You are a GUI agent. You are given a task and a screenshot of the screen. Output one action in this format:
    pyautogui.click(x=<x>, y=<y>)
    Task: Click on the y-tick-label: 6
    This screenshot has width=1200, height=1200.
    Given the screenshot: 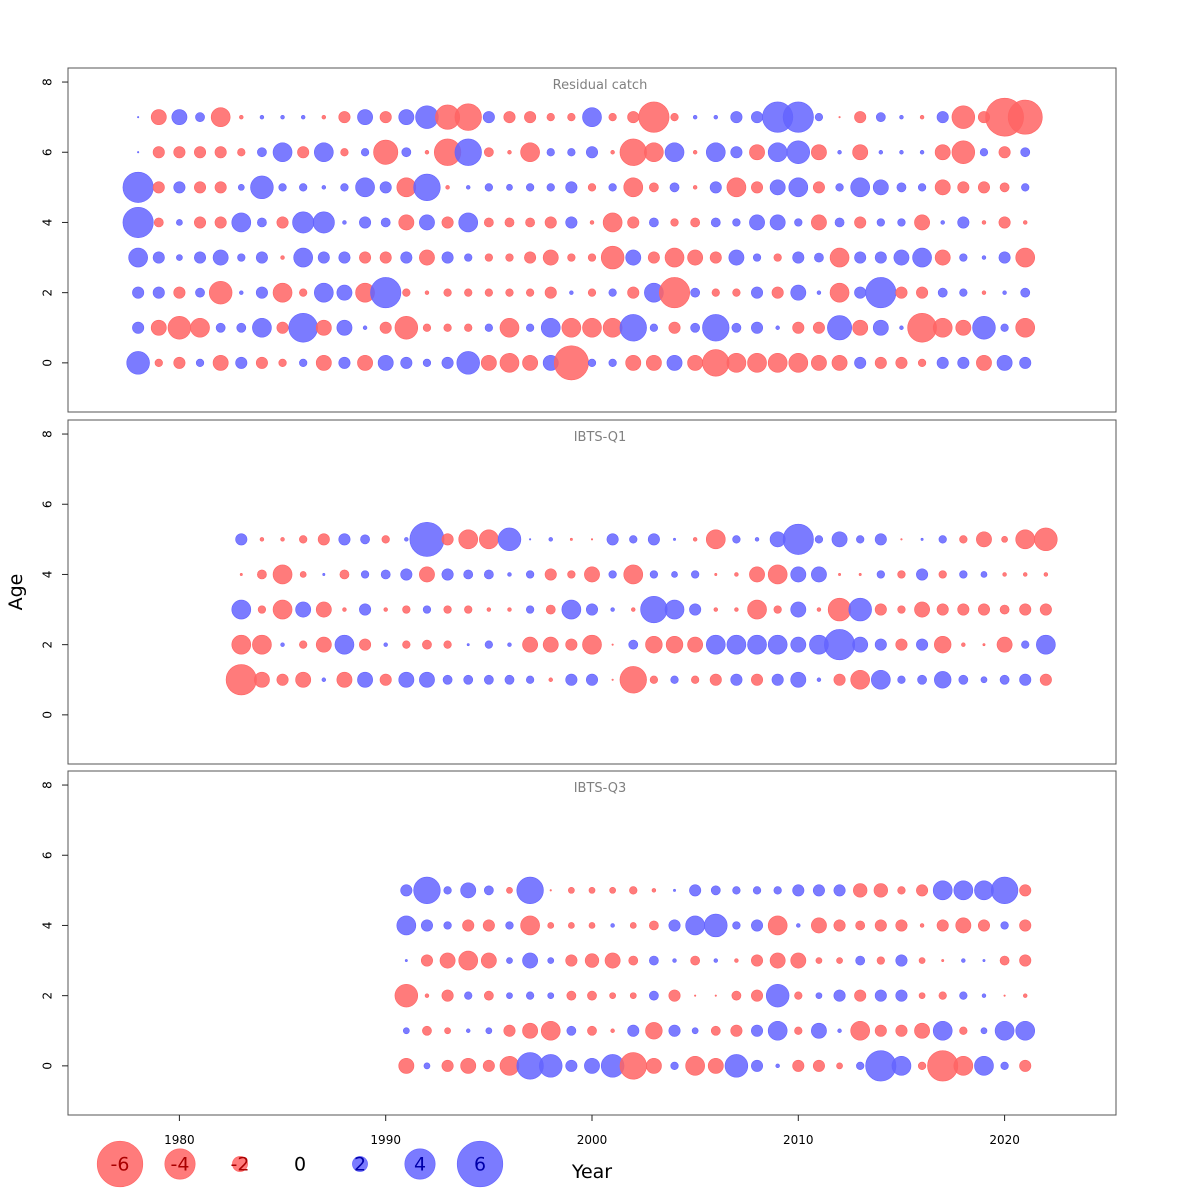 What is the action you would take?
    pyautogui.click(x=48, y=504)
    